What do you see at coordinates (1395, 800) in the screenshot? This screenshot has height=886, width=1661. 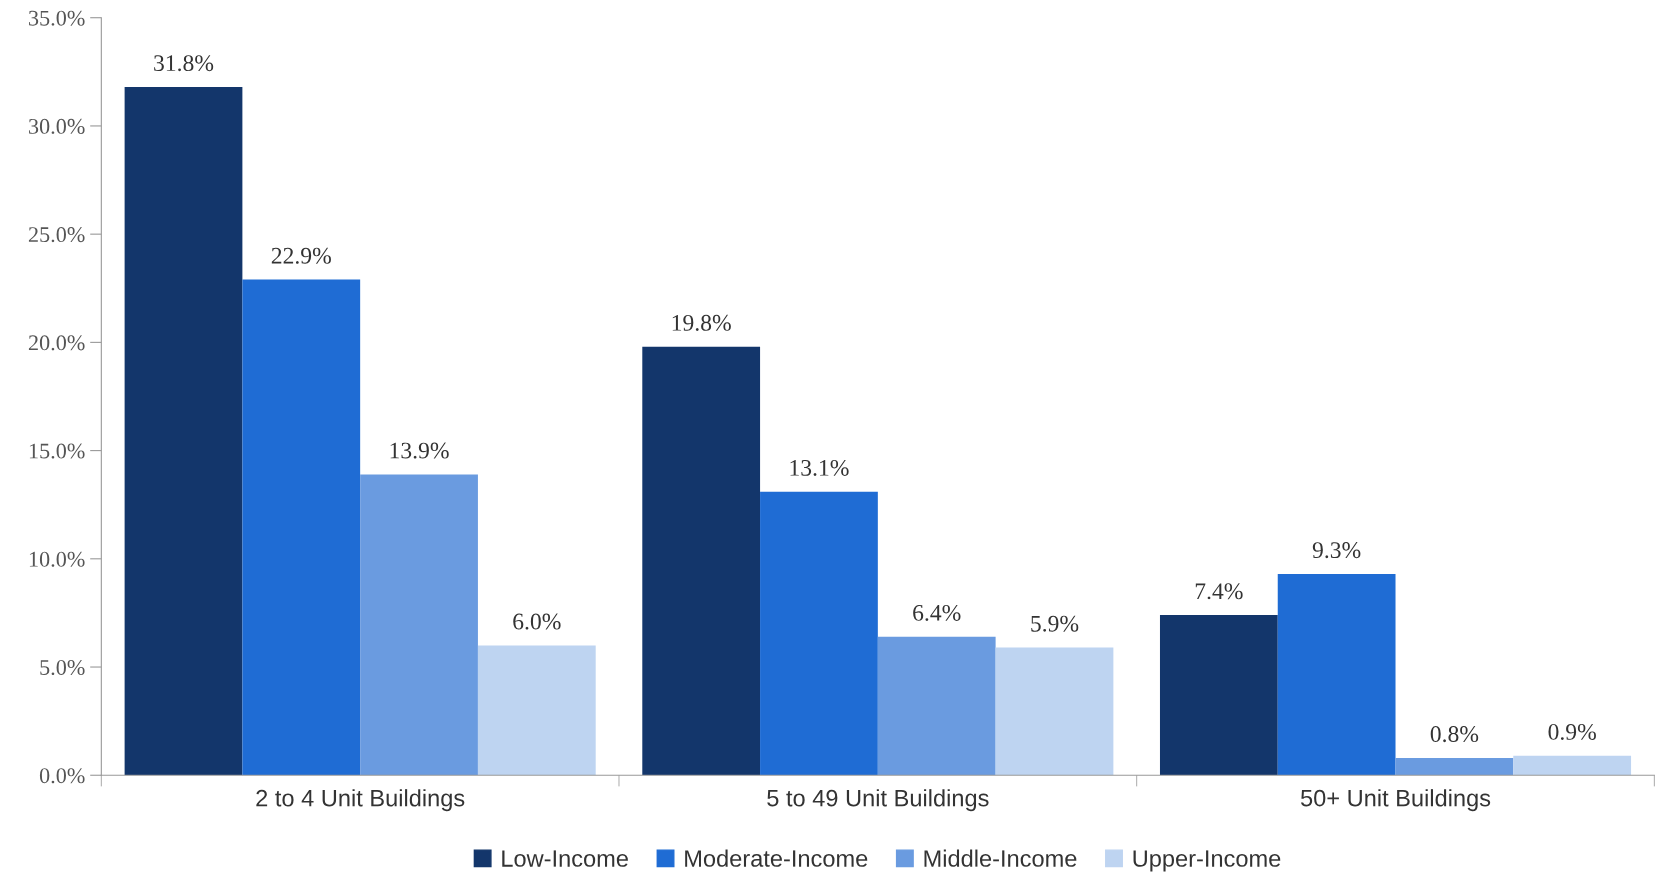 I see `x-tick-label: 50+ Unit Buildings` at bounding box center [1395, 800].